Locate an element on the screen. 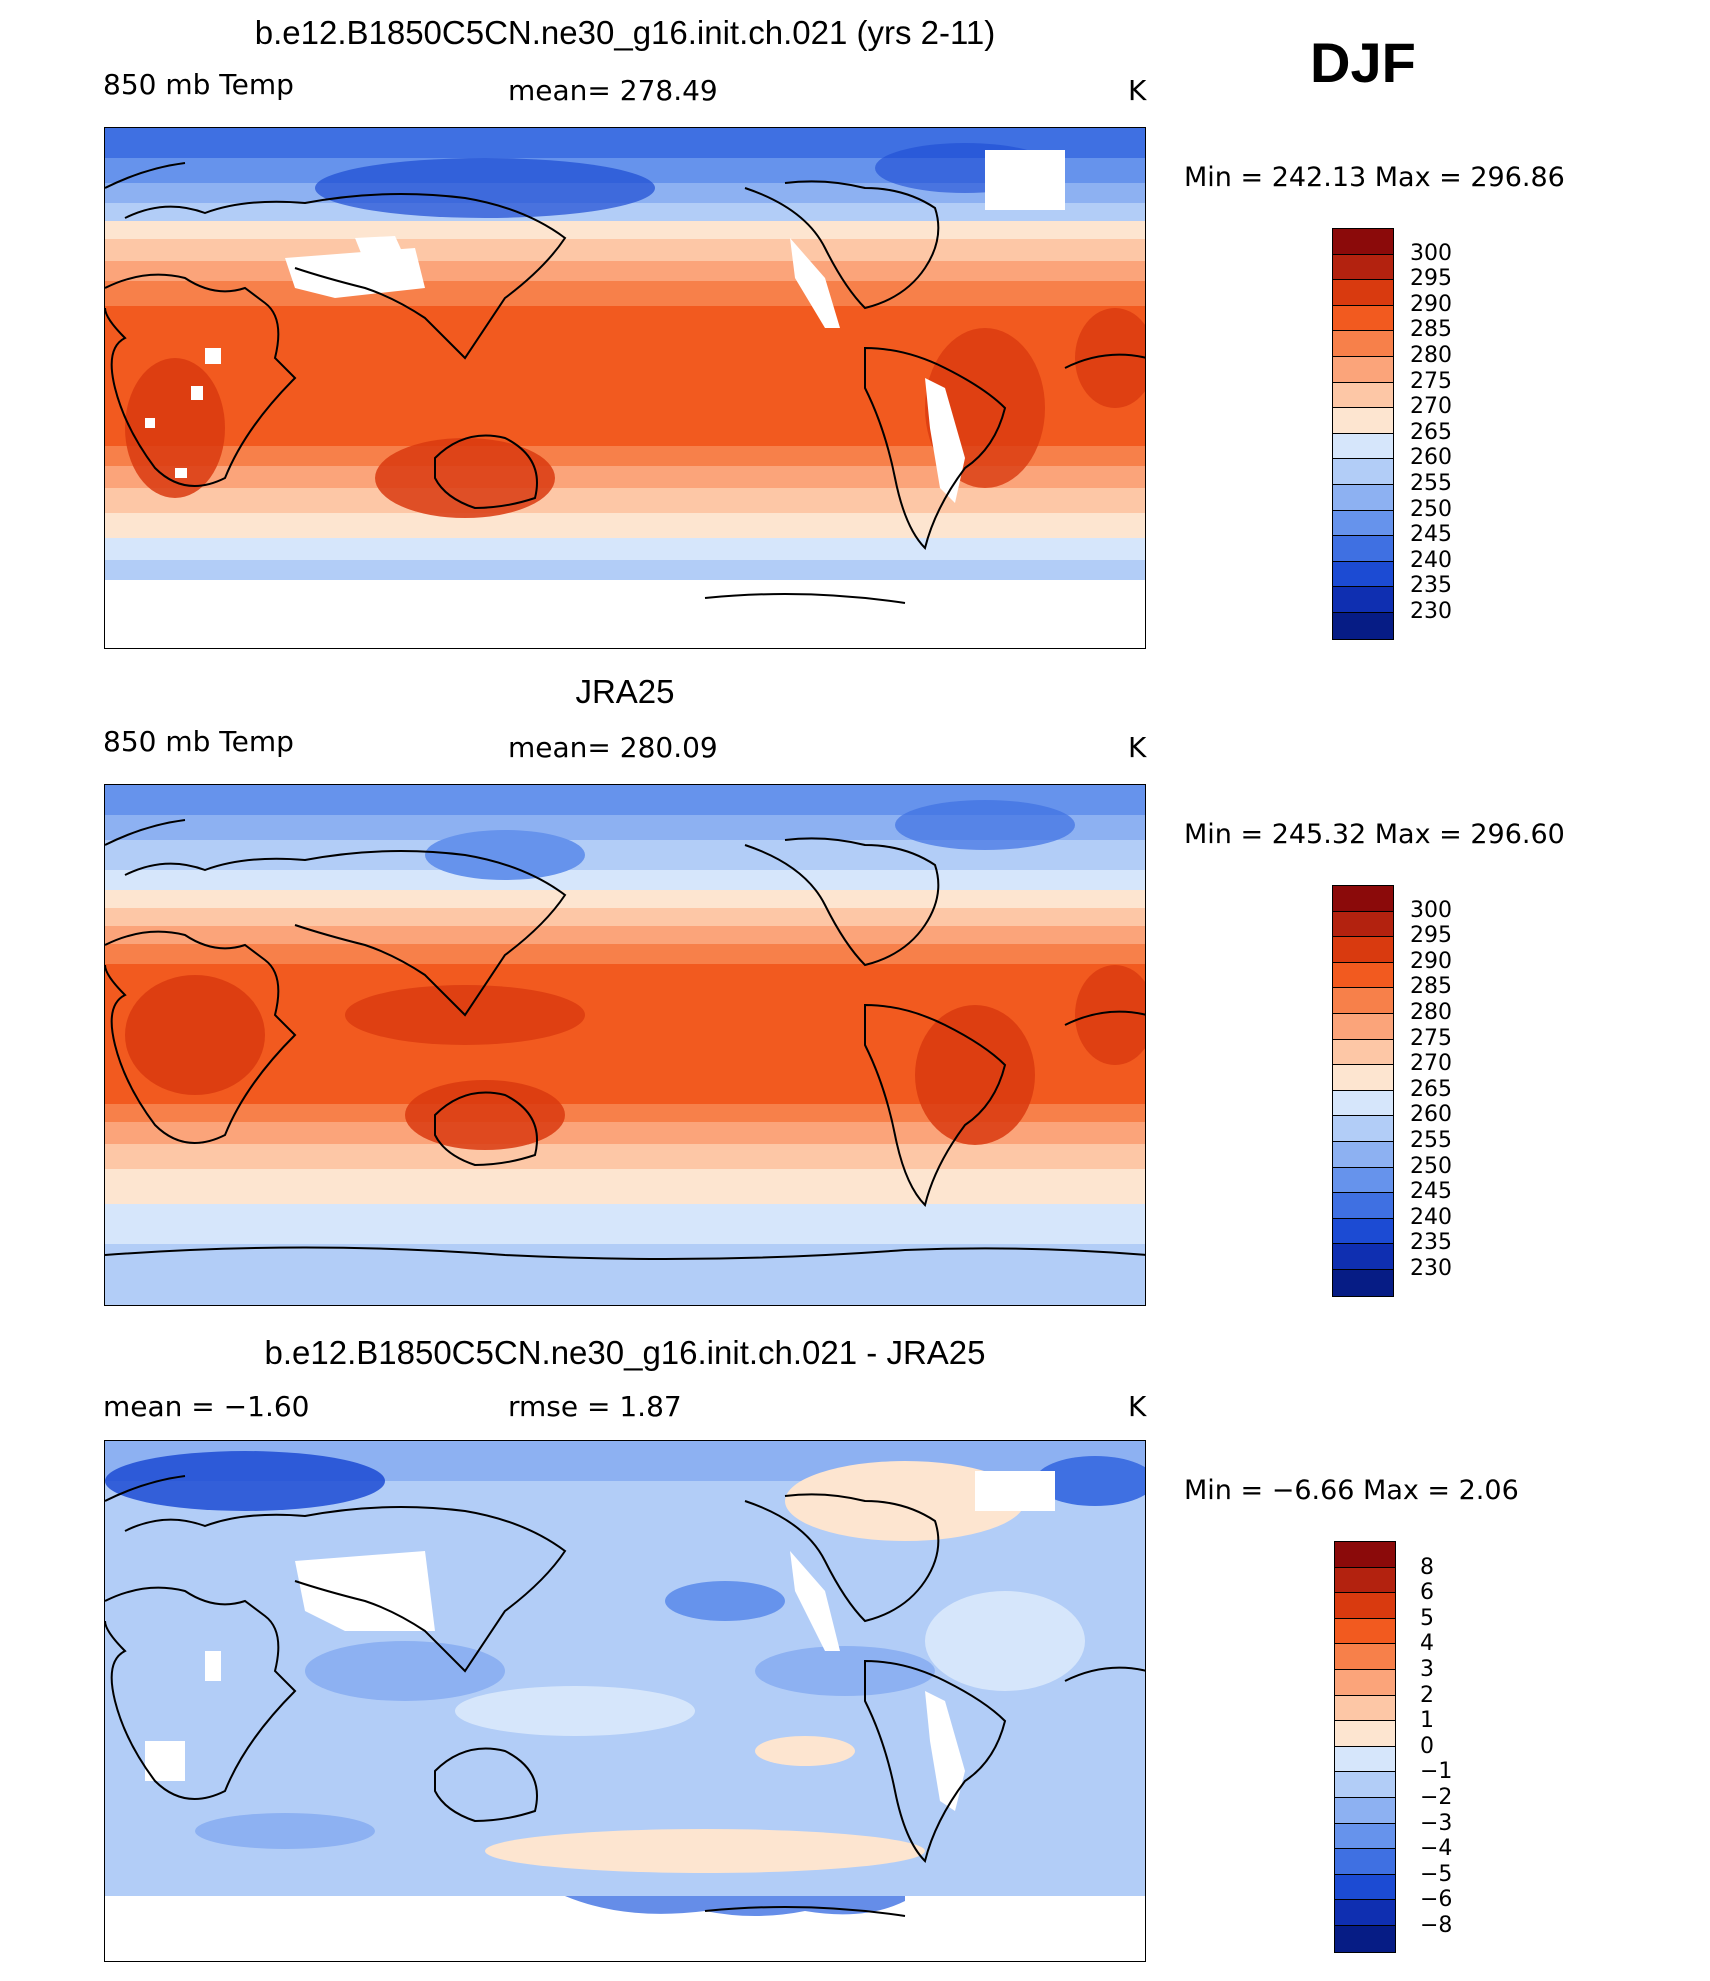 The height and width of the screenshot is (1981, 1710). panel-3-rmse-label: rmse = 1.87 is located at coordinates (595, 1406).